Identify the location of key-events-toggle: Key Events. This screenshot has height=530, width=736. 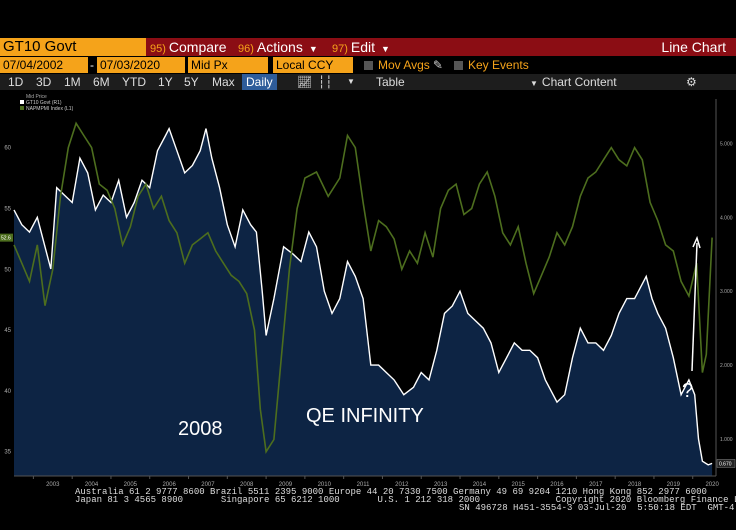
(491, 65).